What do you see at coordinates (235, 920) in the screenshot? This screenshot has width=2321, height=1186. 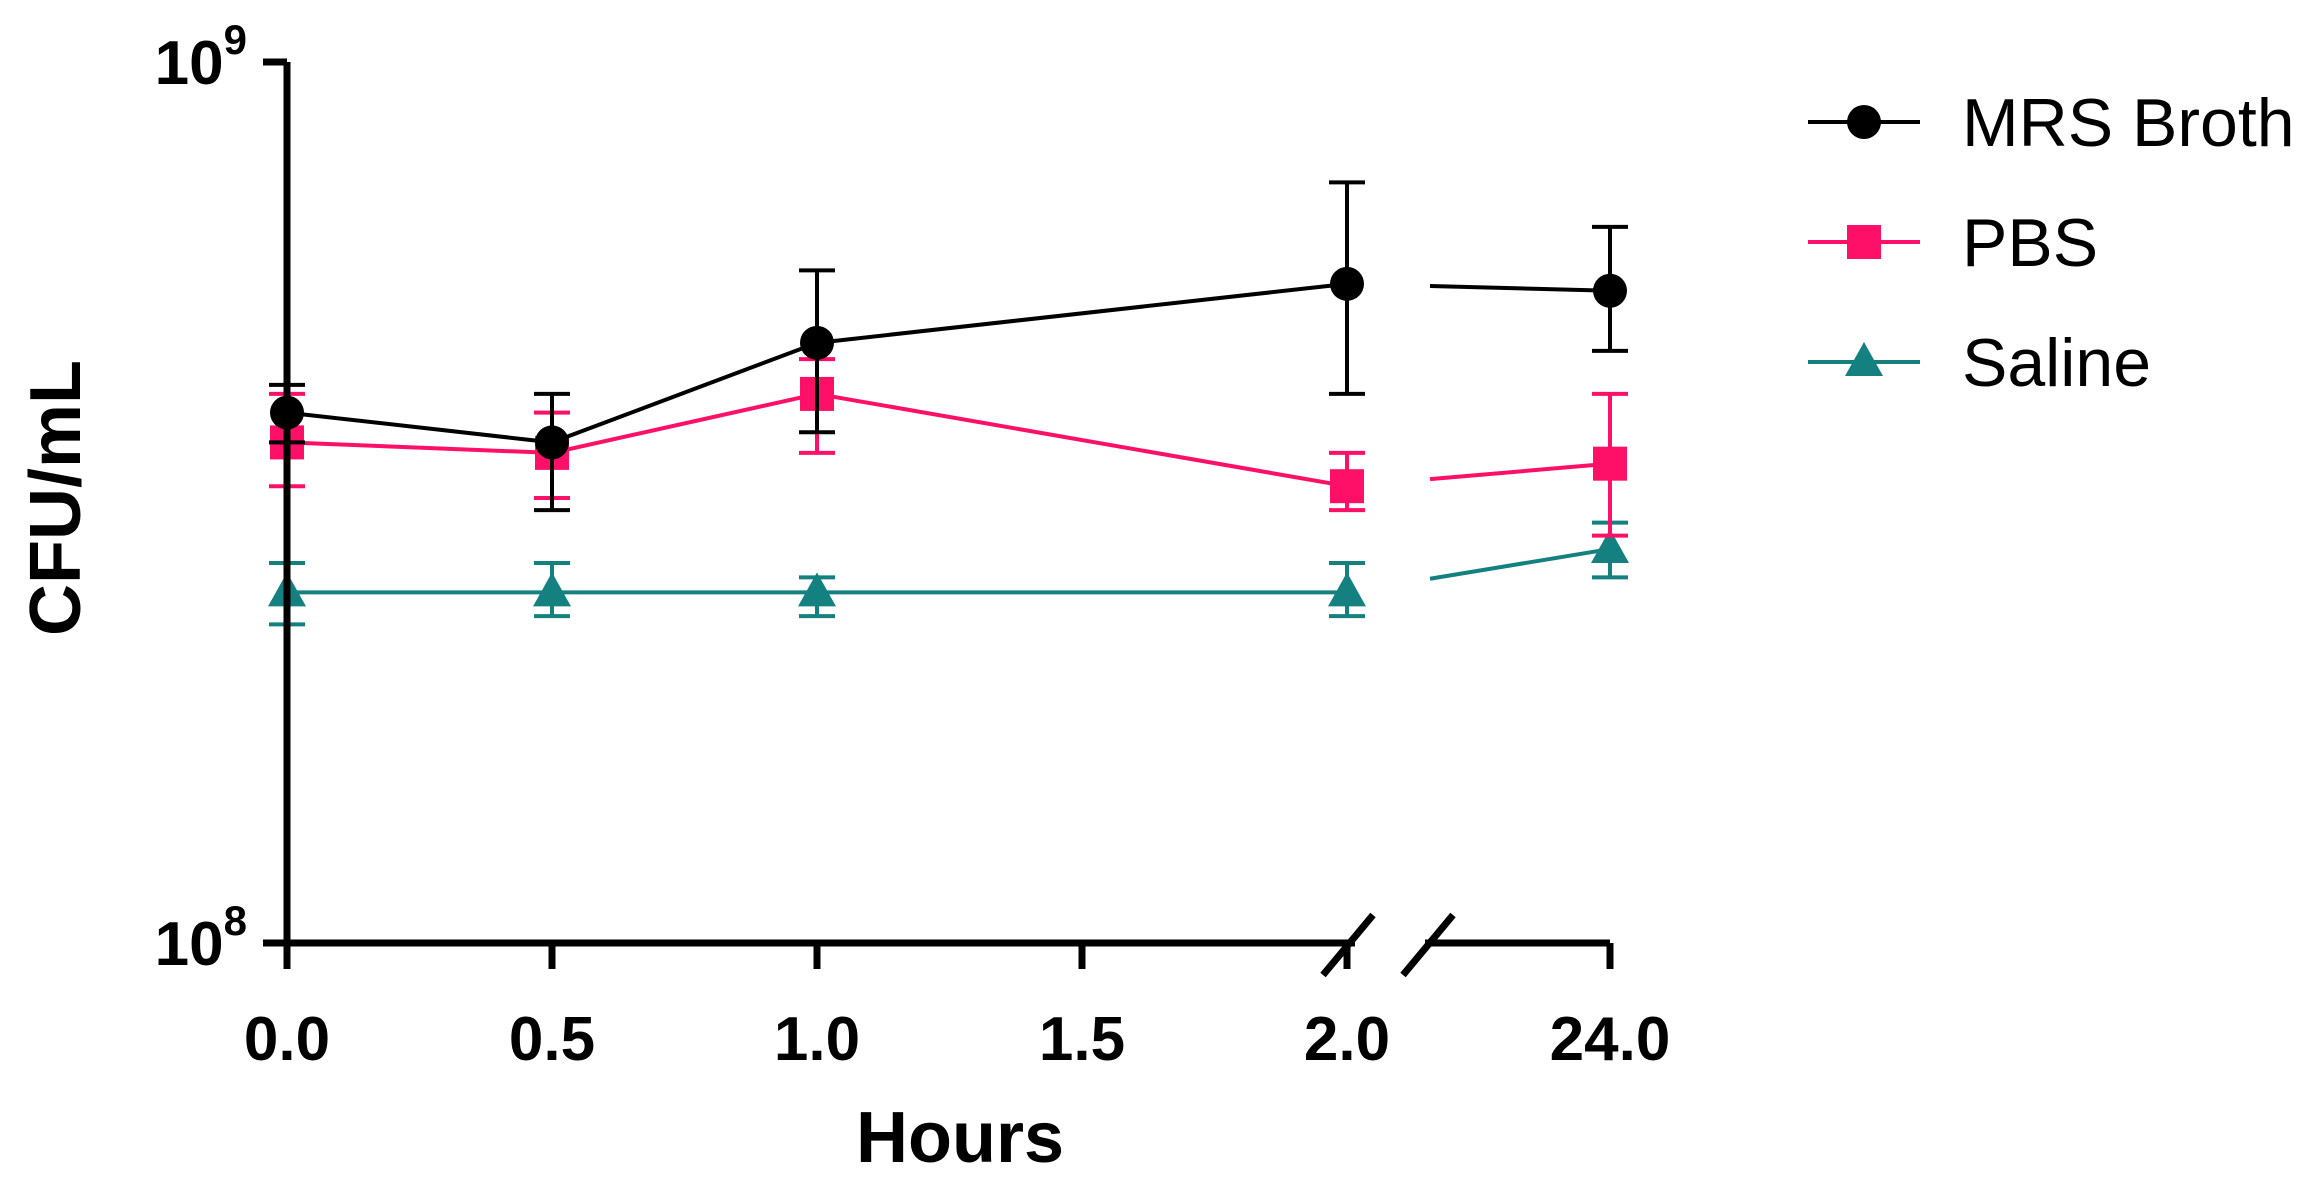 I see `y-tick-exponent: 8` at bounding box center [235, 920].